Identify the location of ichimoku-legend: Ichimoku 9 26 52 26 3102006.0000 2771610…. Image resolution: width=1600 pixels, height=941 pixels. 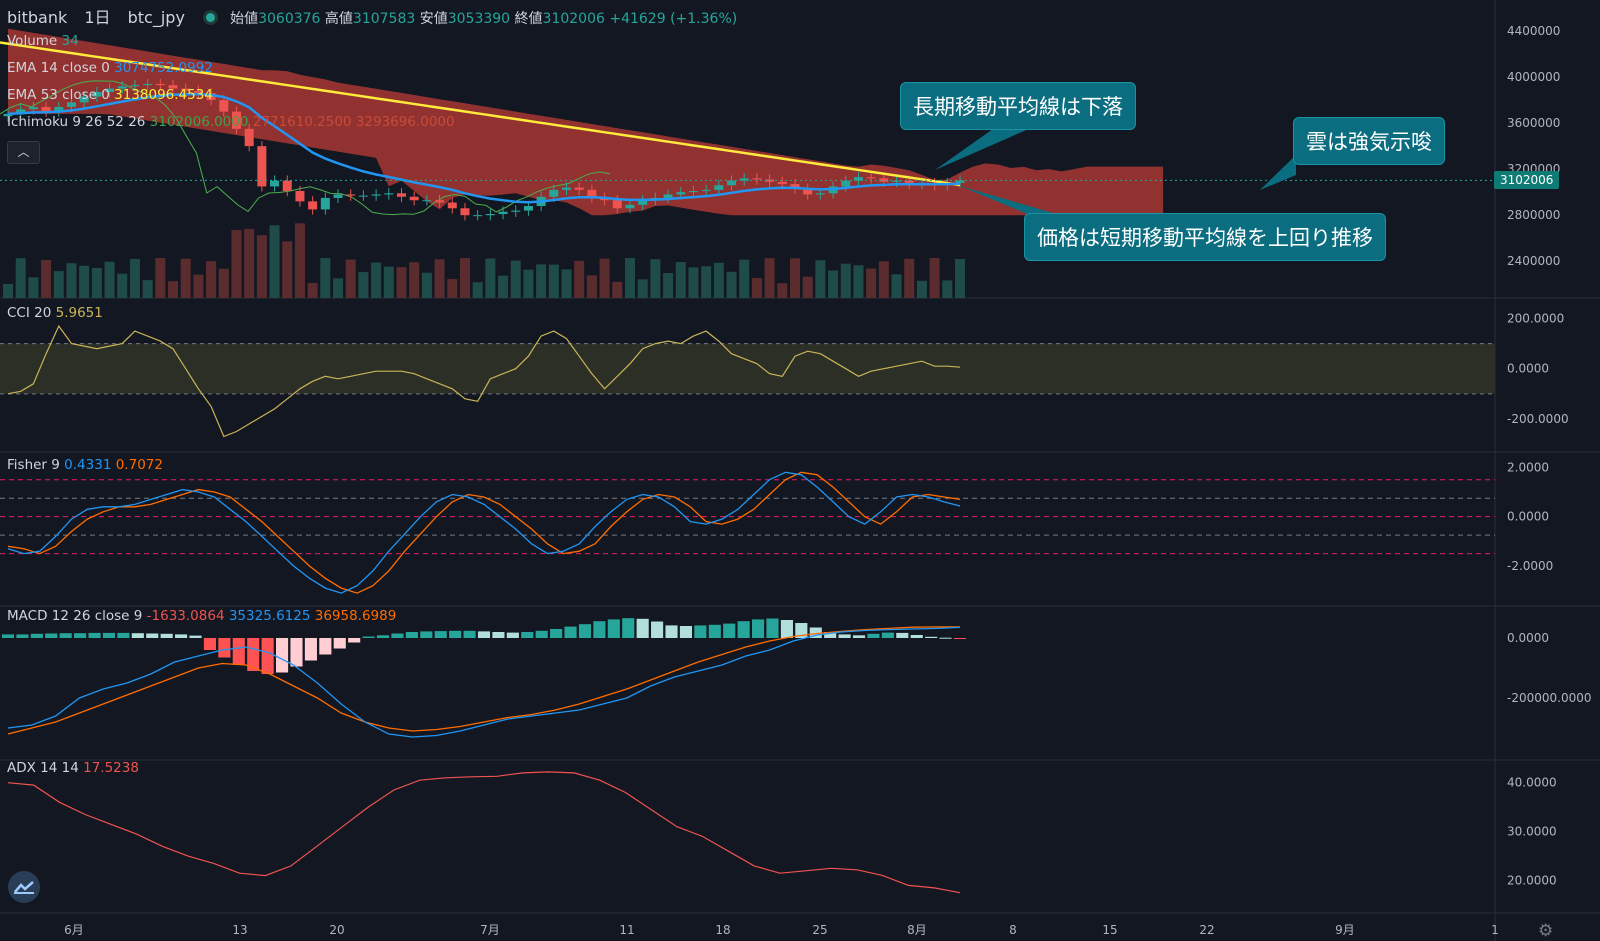
(231, 122).